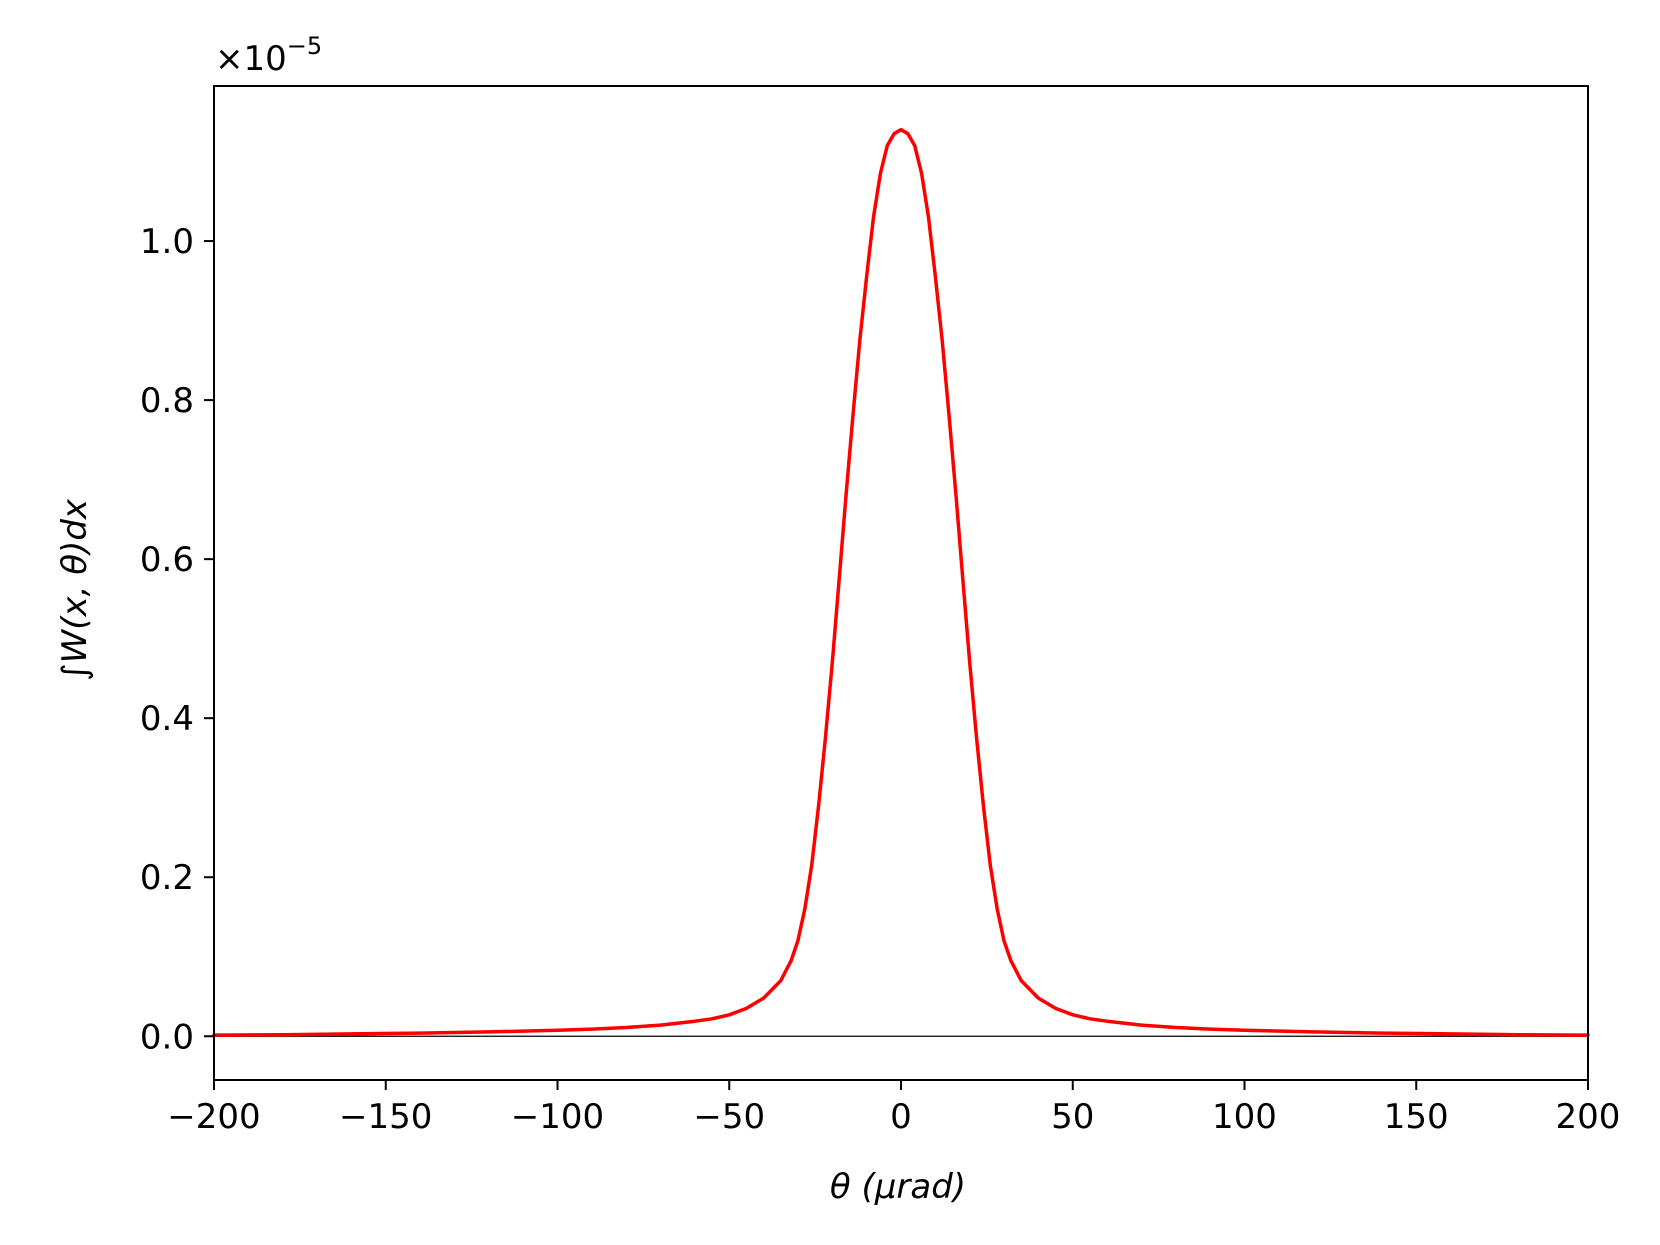 The image size is (1660, 1245). I want to click on y-axis-offset-text: ×10⁻⁵, so click(268, 55).